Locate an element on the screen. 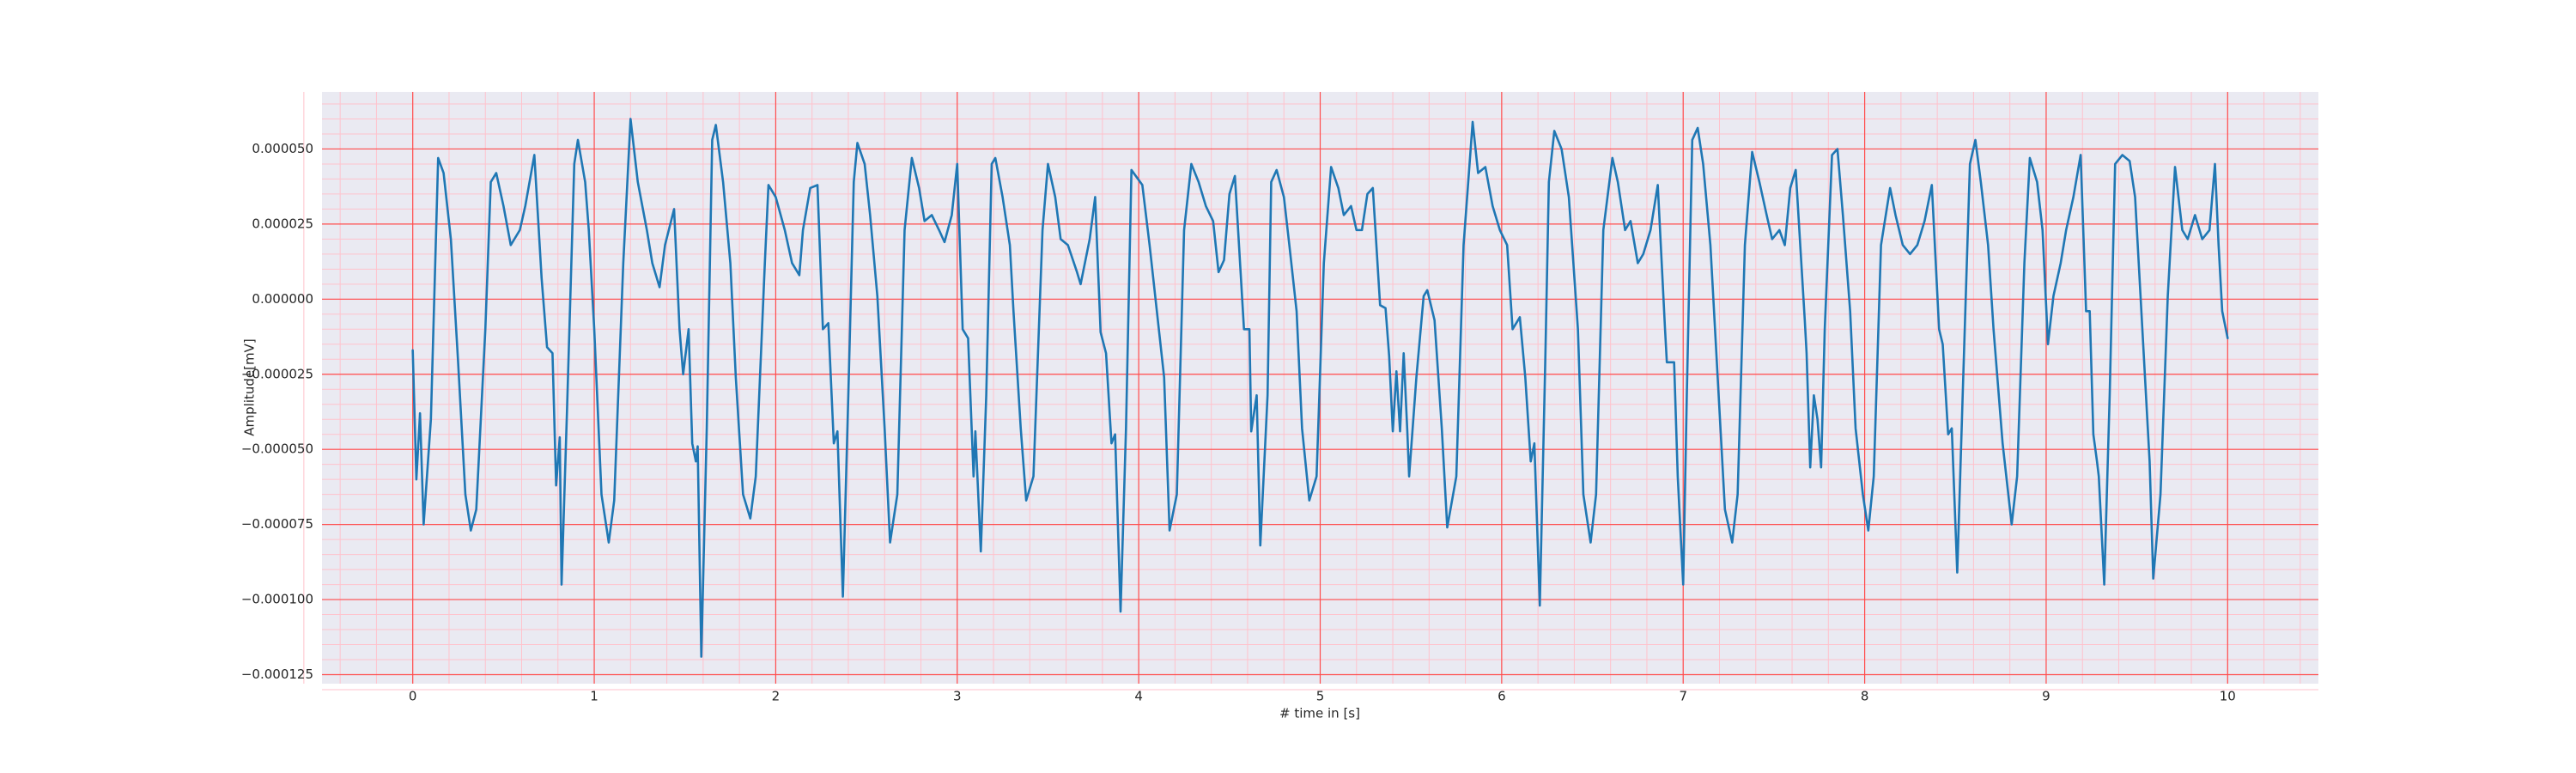 The height and width of the screenshot is (773, 2576). x-tick-label: 5 is located at coordinates (1320, 696).